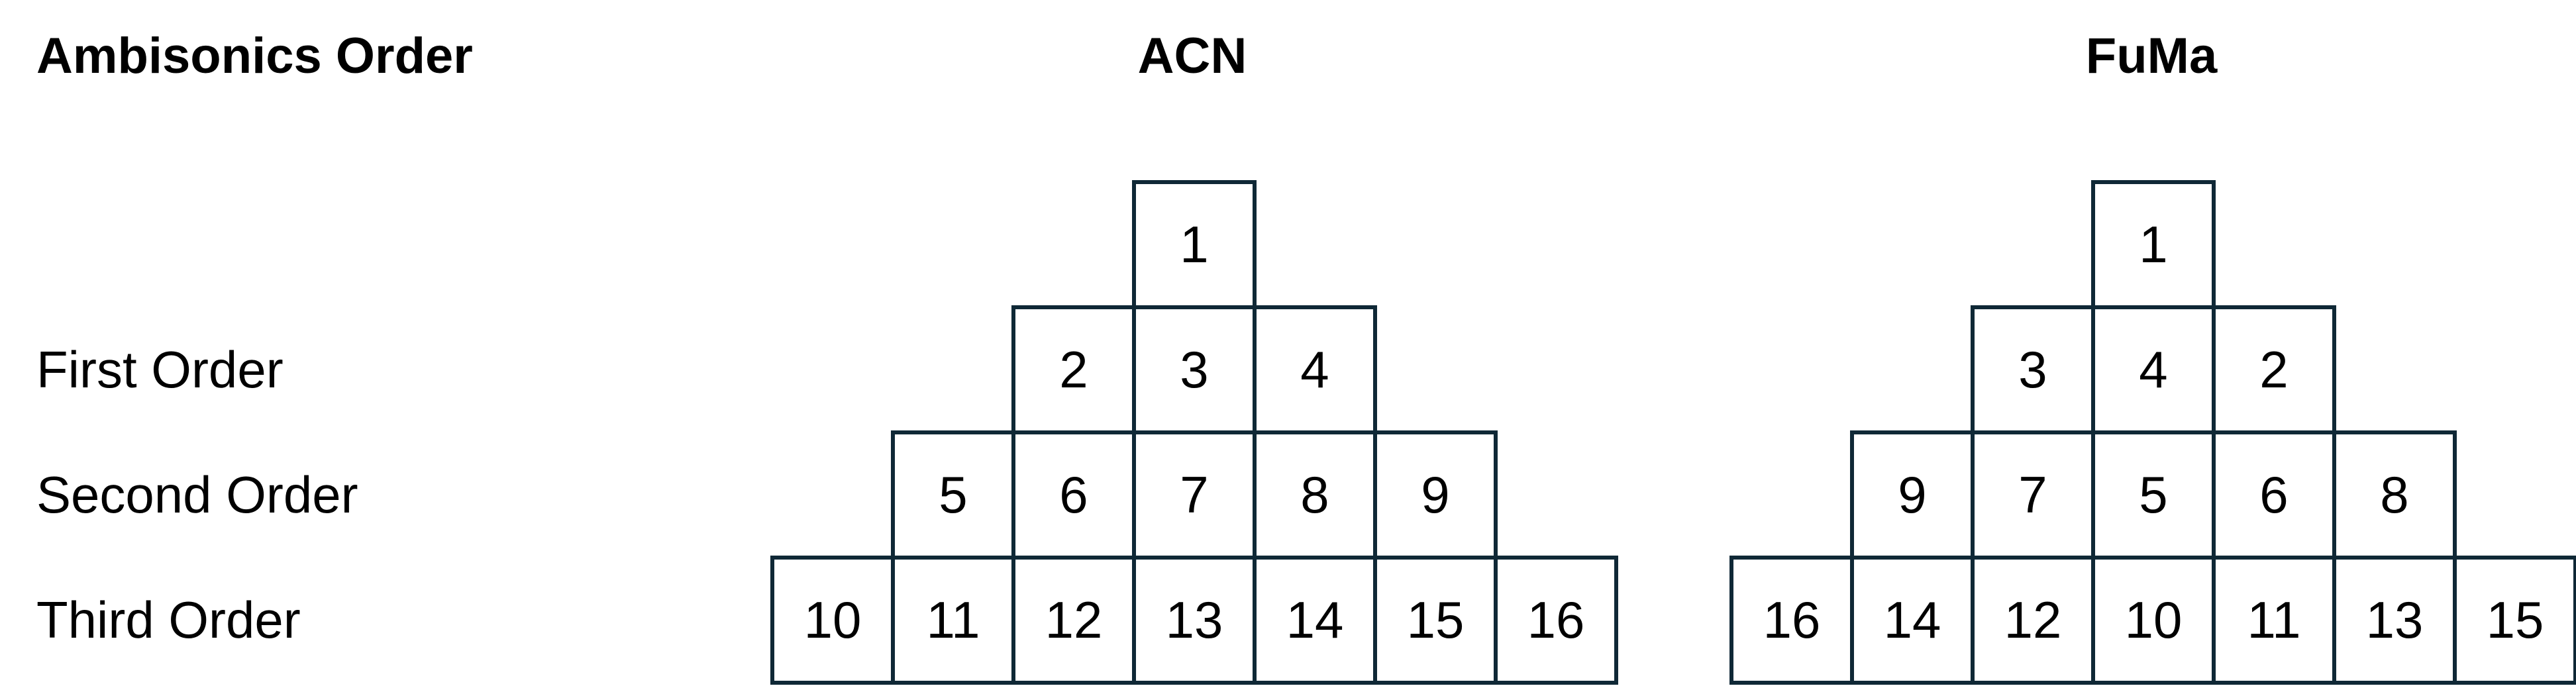  I want to click on acn-heading: ACN, so click(1192, 56).